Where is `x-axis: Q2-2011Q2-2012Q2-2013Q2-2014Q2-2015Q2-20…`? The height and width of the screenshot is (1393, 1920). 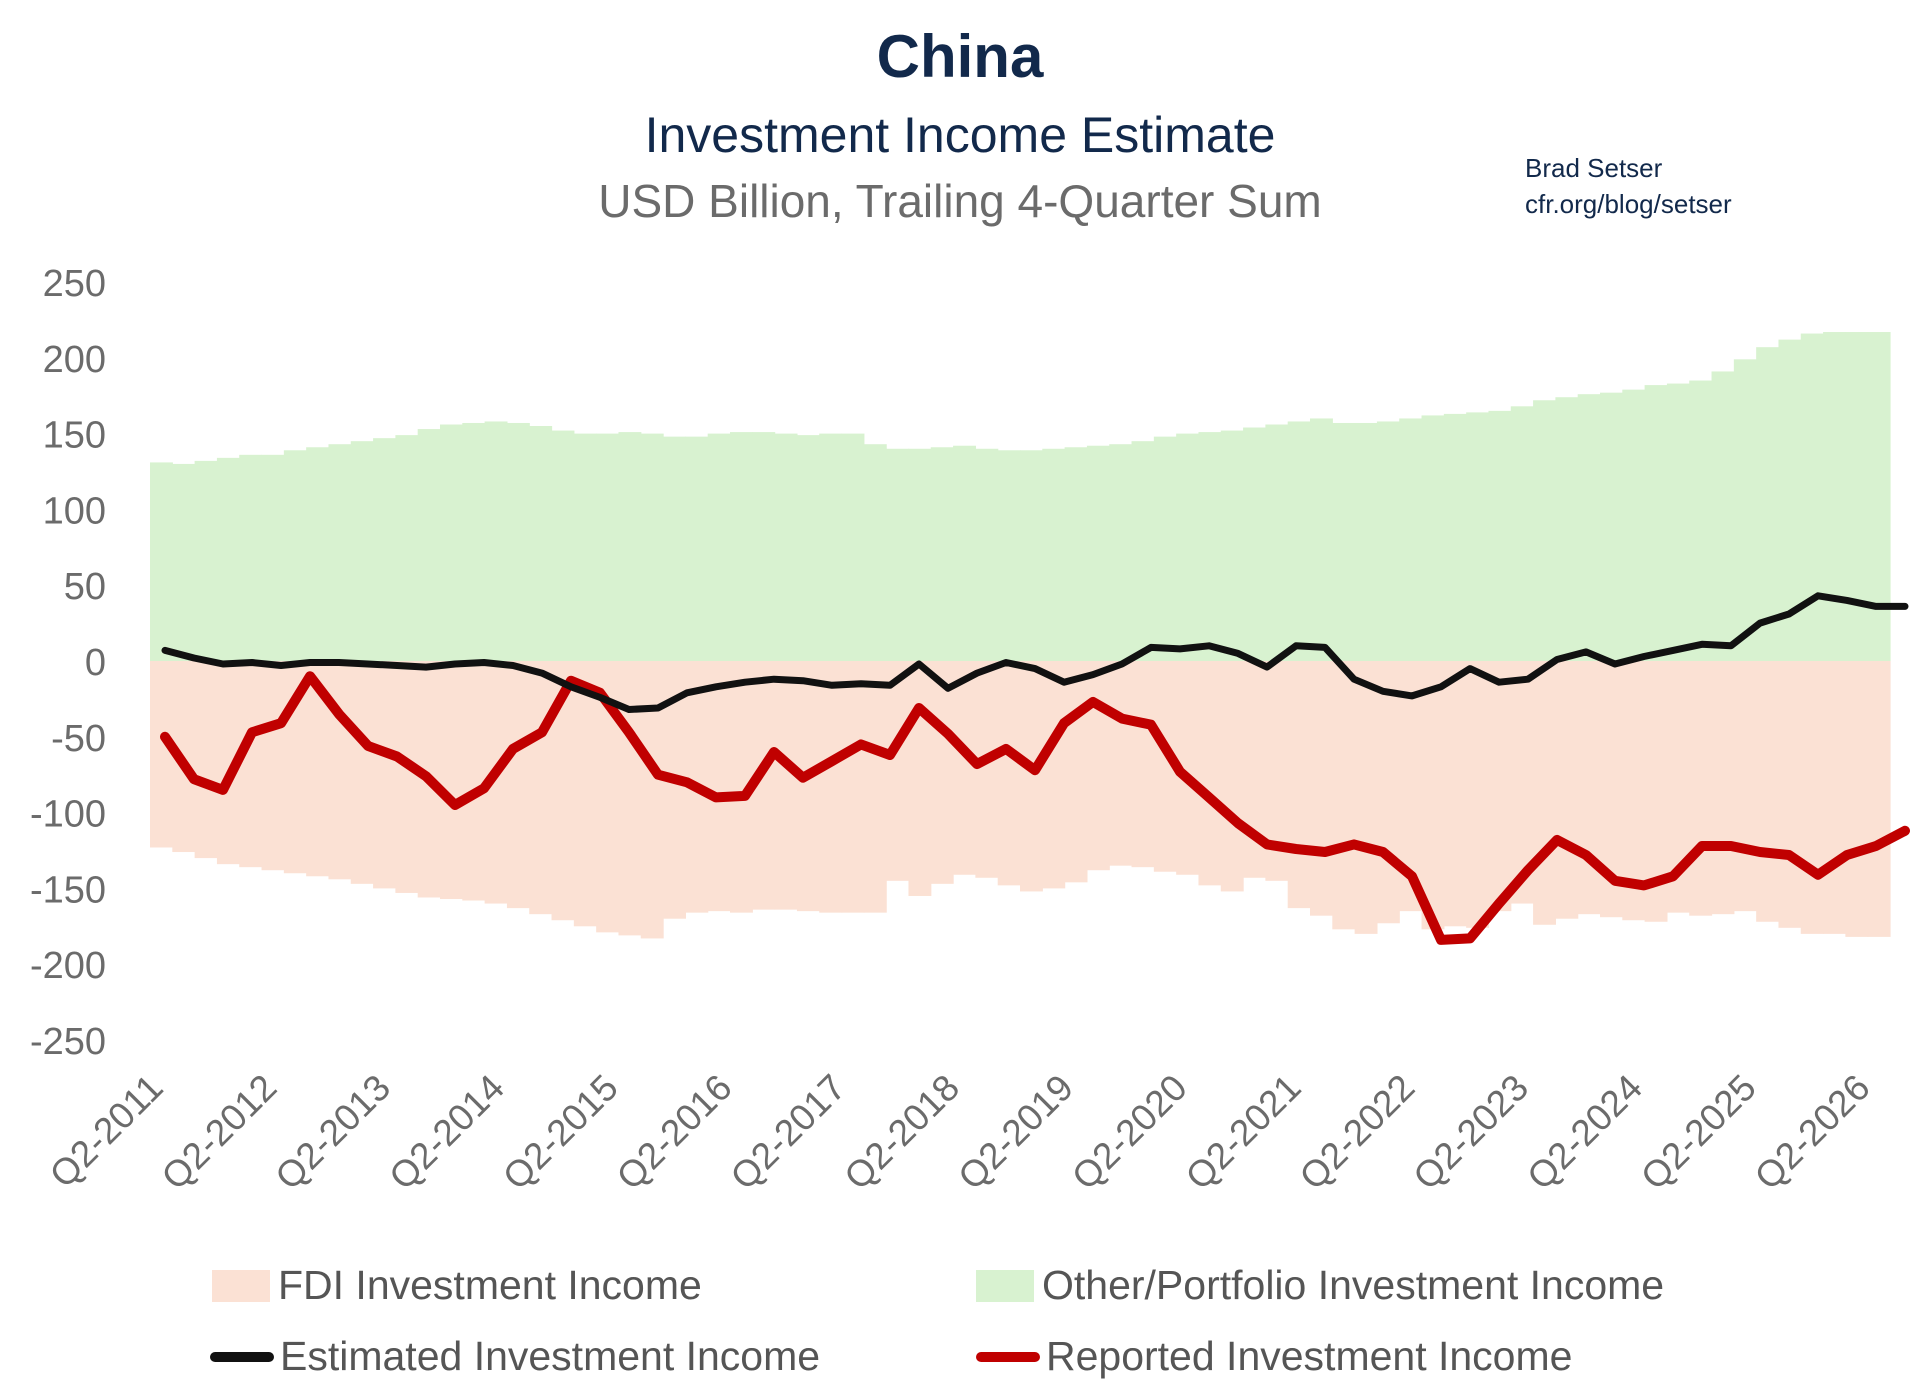 x-axis: Q2-2011Q2-2012Q2-2013Q2-2014Q2-2015Q2-20… is located at coordinates (960, 1132).